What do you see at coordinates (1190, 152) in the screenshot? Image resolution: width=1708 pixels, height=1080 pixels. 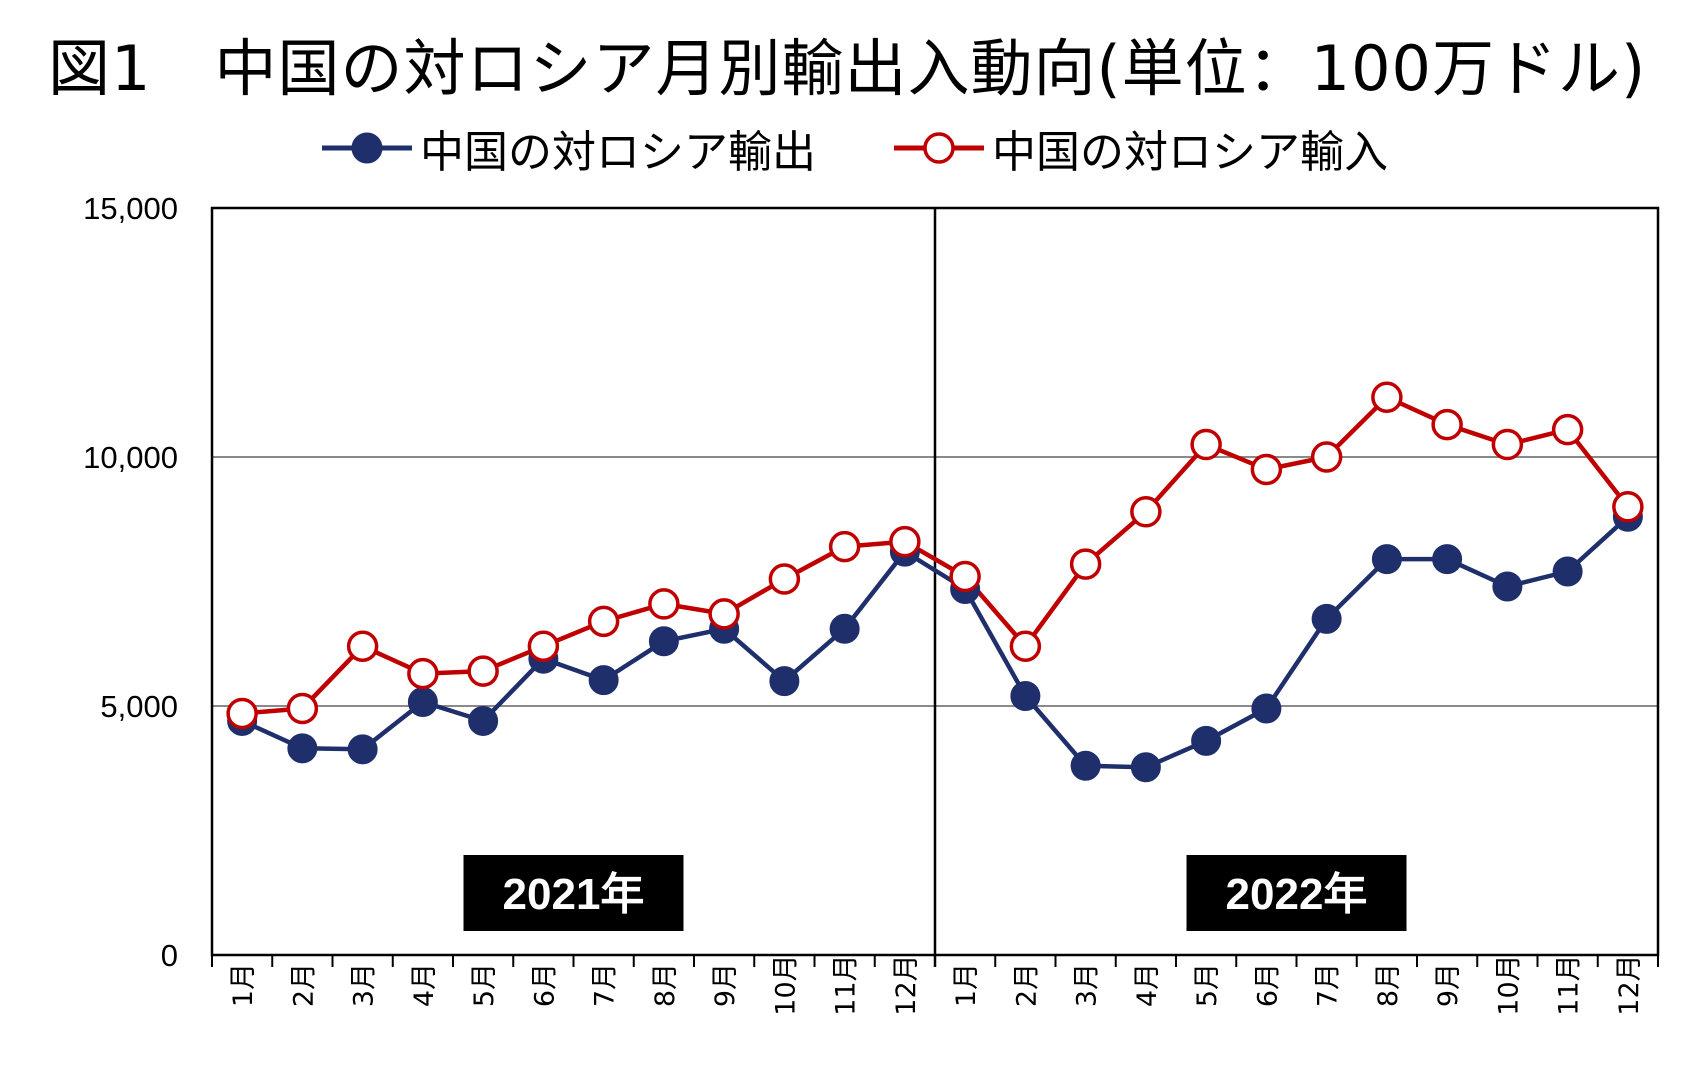 I see `legend-label-import: 中国の対ロシア輸入` at bounding box center [1190, 152].